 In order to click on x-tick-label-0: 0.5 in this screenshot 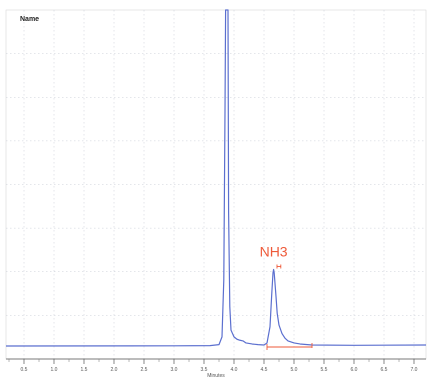, I will do `click(24, 370)`.